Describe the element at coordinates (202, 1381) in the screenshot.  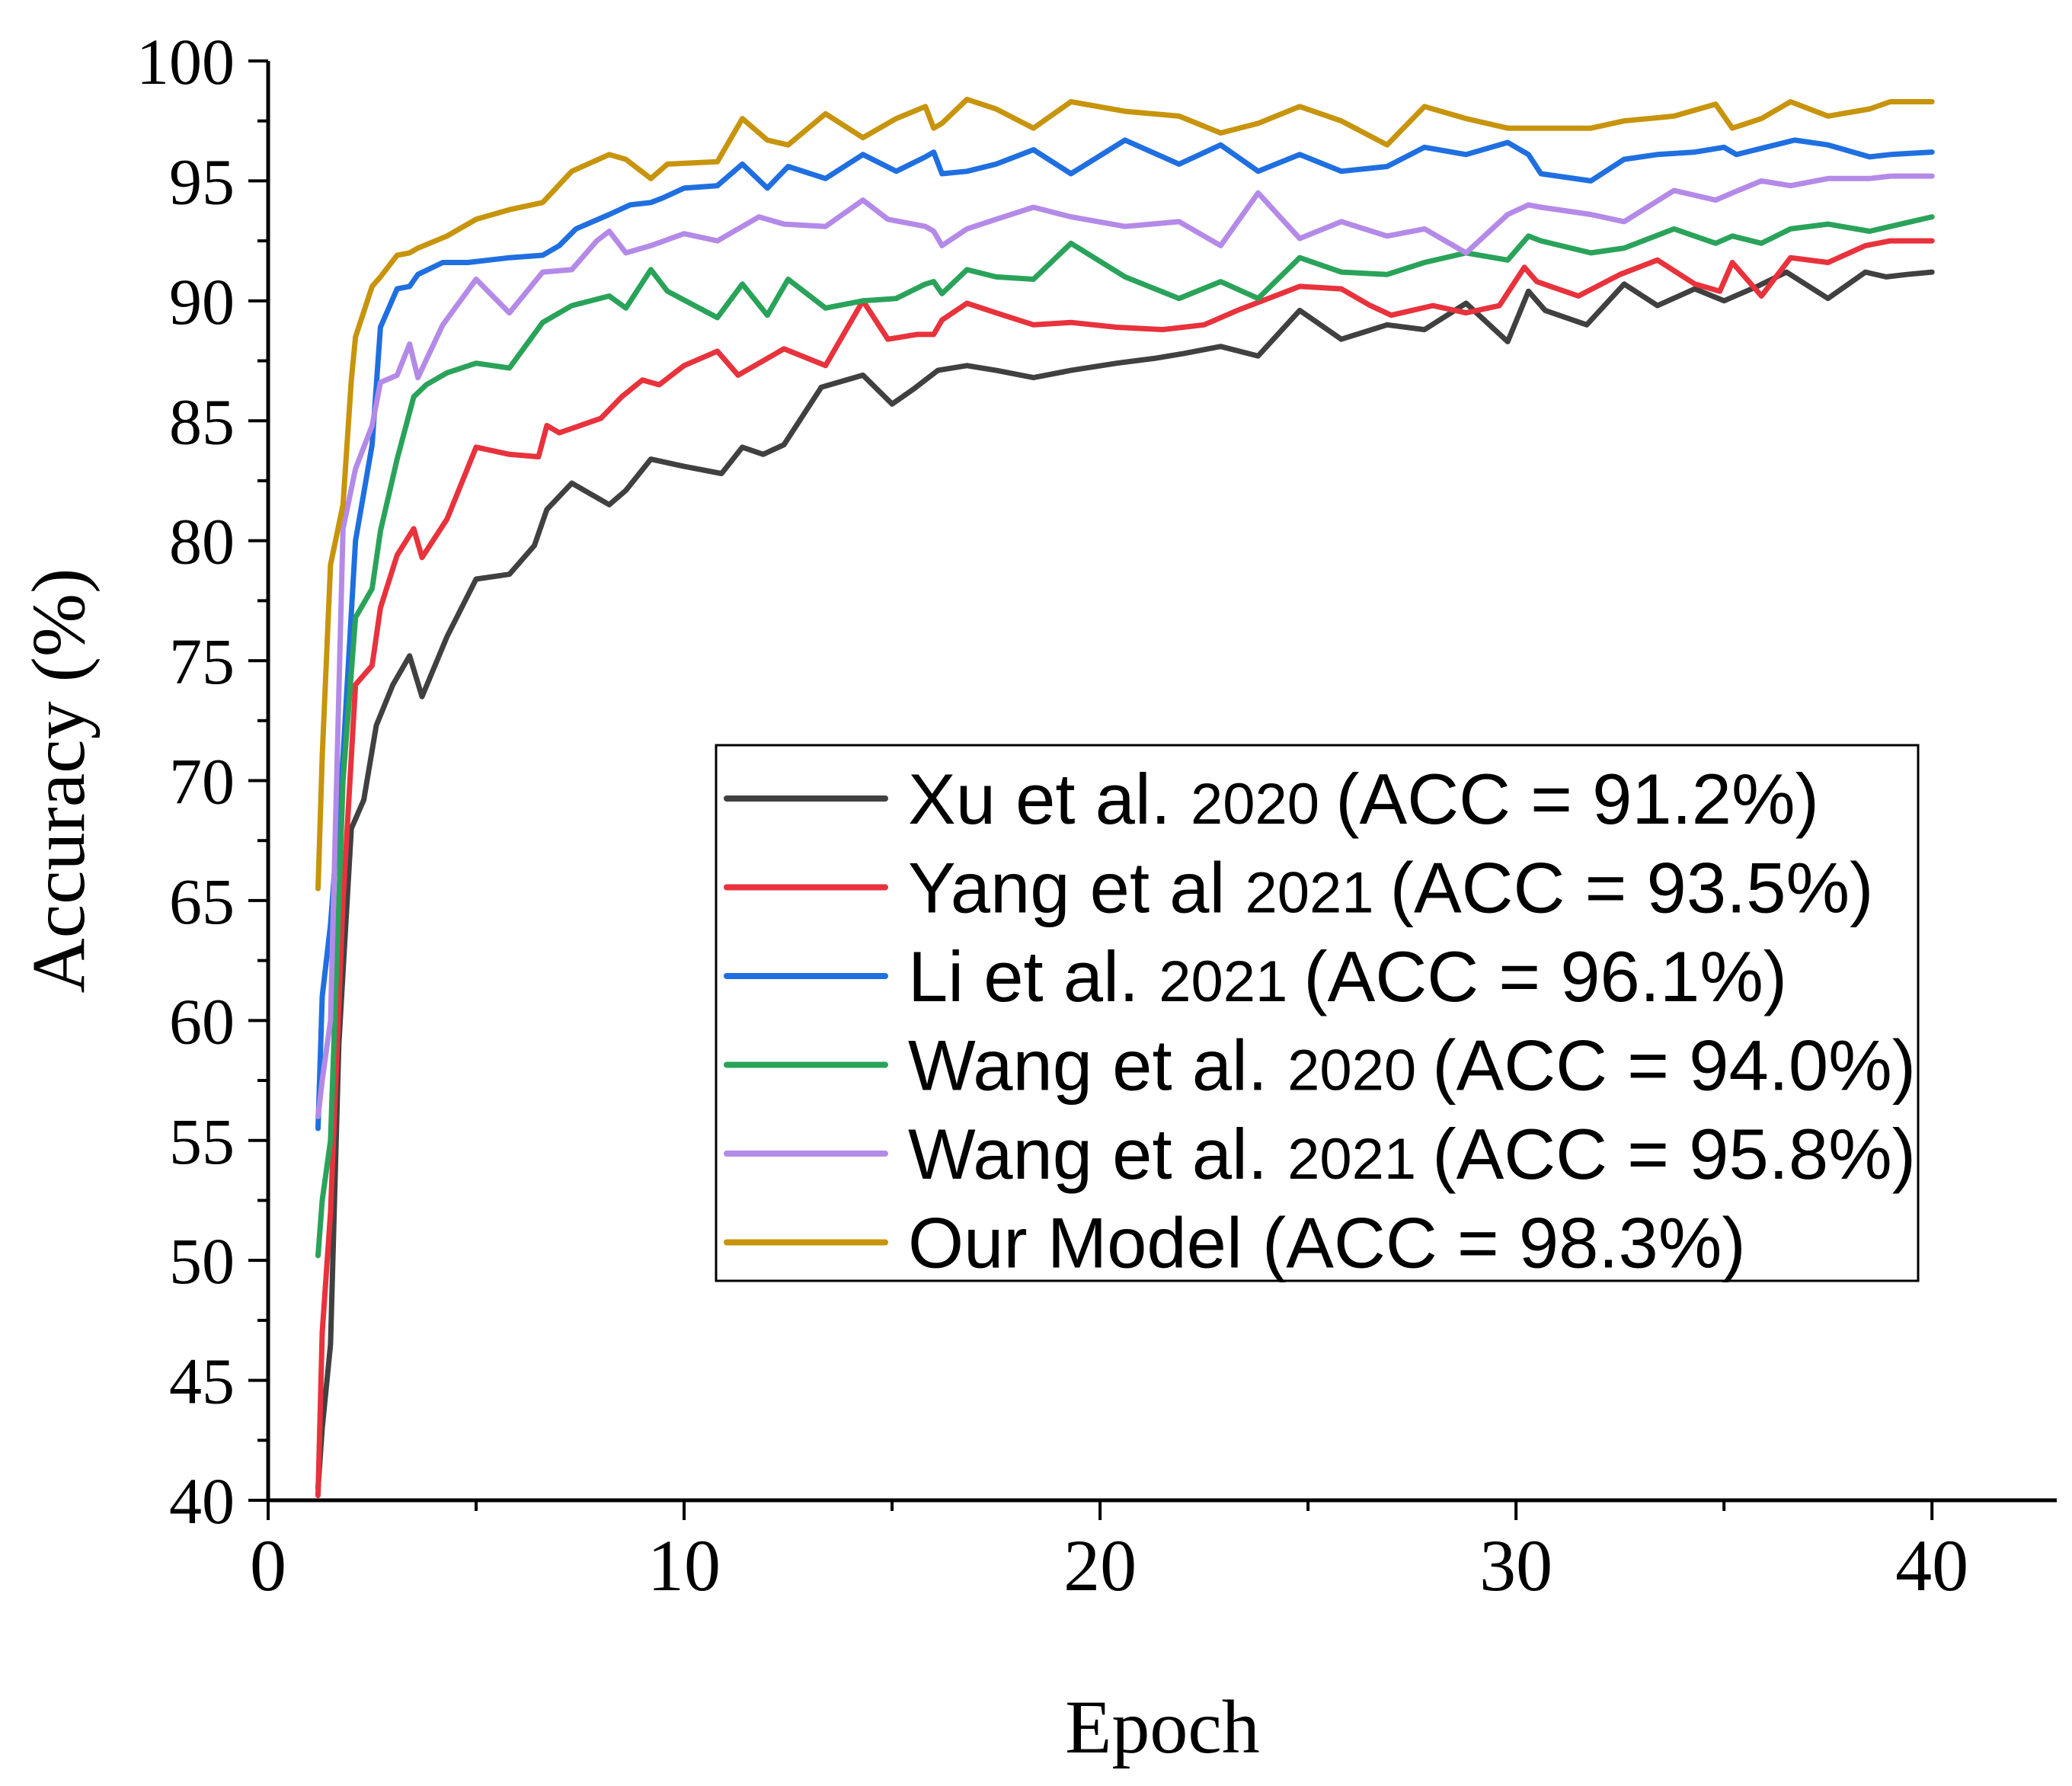
I see `y-tick-label: 45` at that location.